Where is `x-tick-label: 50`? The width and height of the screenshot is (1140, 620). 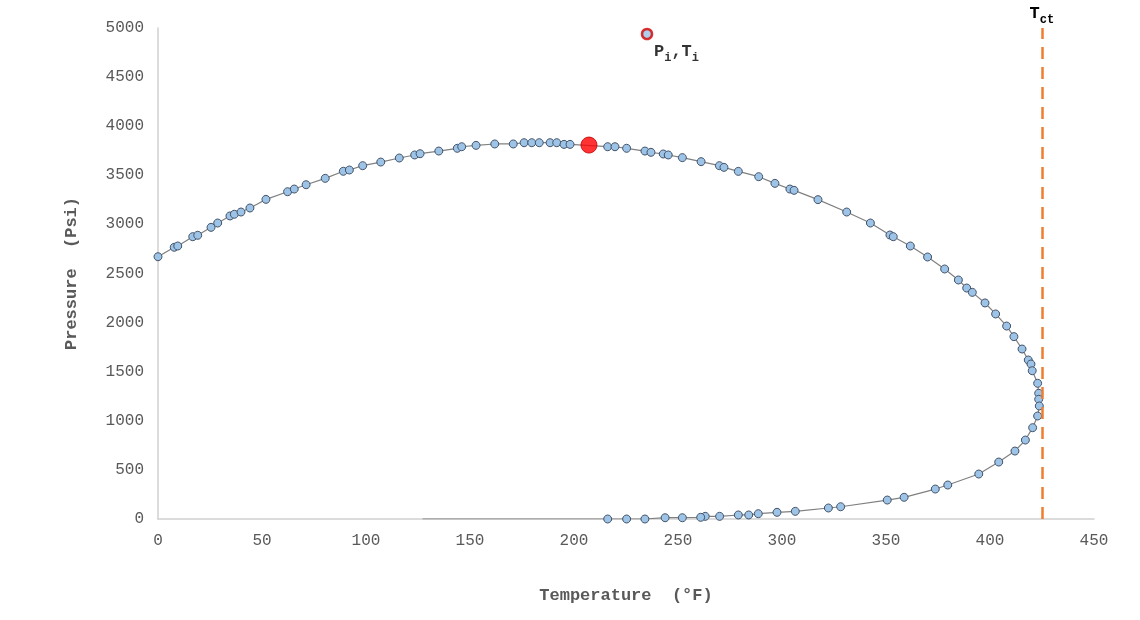 x-tick-label: 50 is located at coordinates (262, 541).